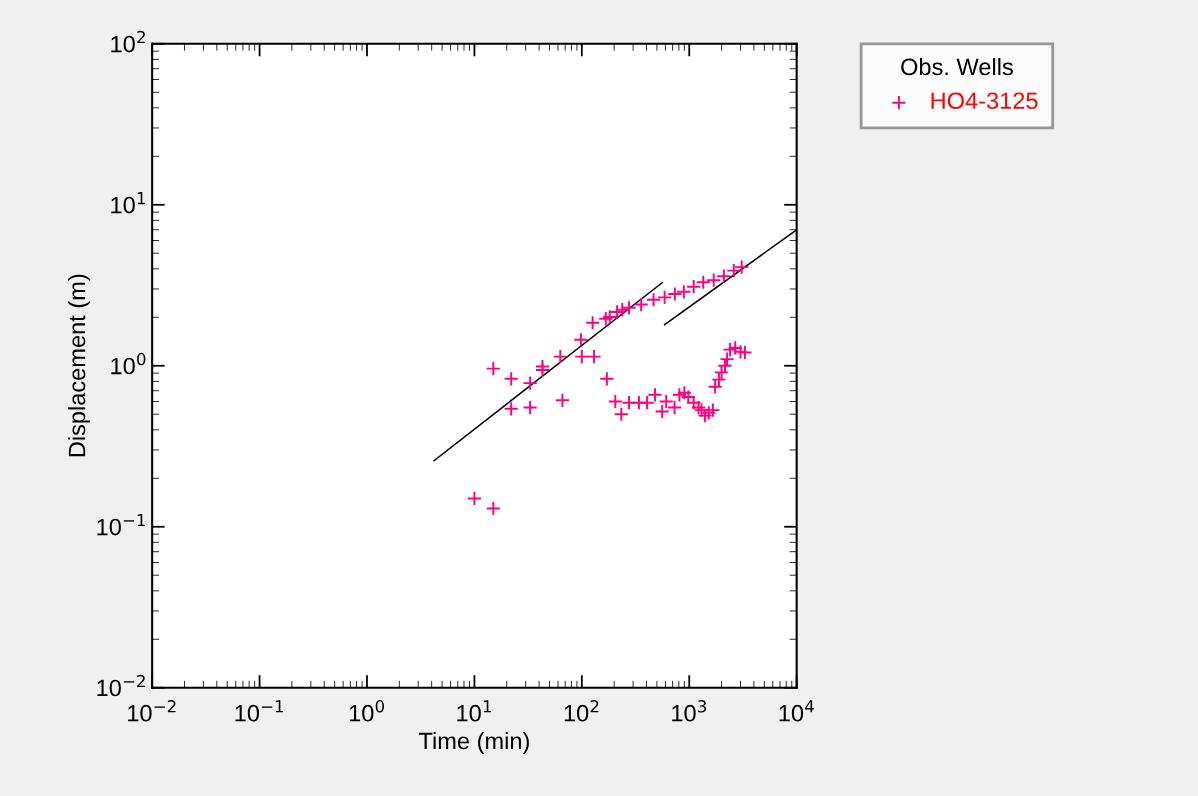 Image resolution: width=1198 pixels, height=796 pixels. What do you see at coordinates (79, 365) in the screenshot?
I see `y-axis-title: Displacement (m)` at bounding box center [79, 365].